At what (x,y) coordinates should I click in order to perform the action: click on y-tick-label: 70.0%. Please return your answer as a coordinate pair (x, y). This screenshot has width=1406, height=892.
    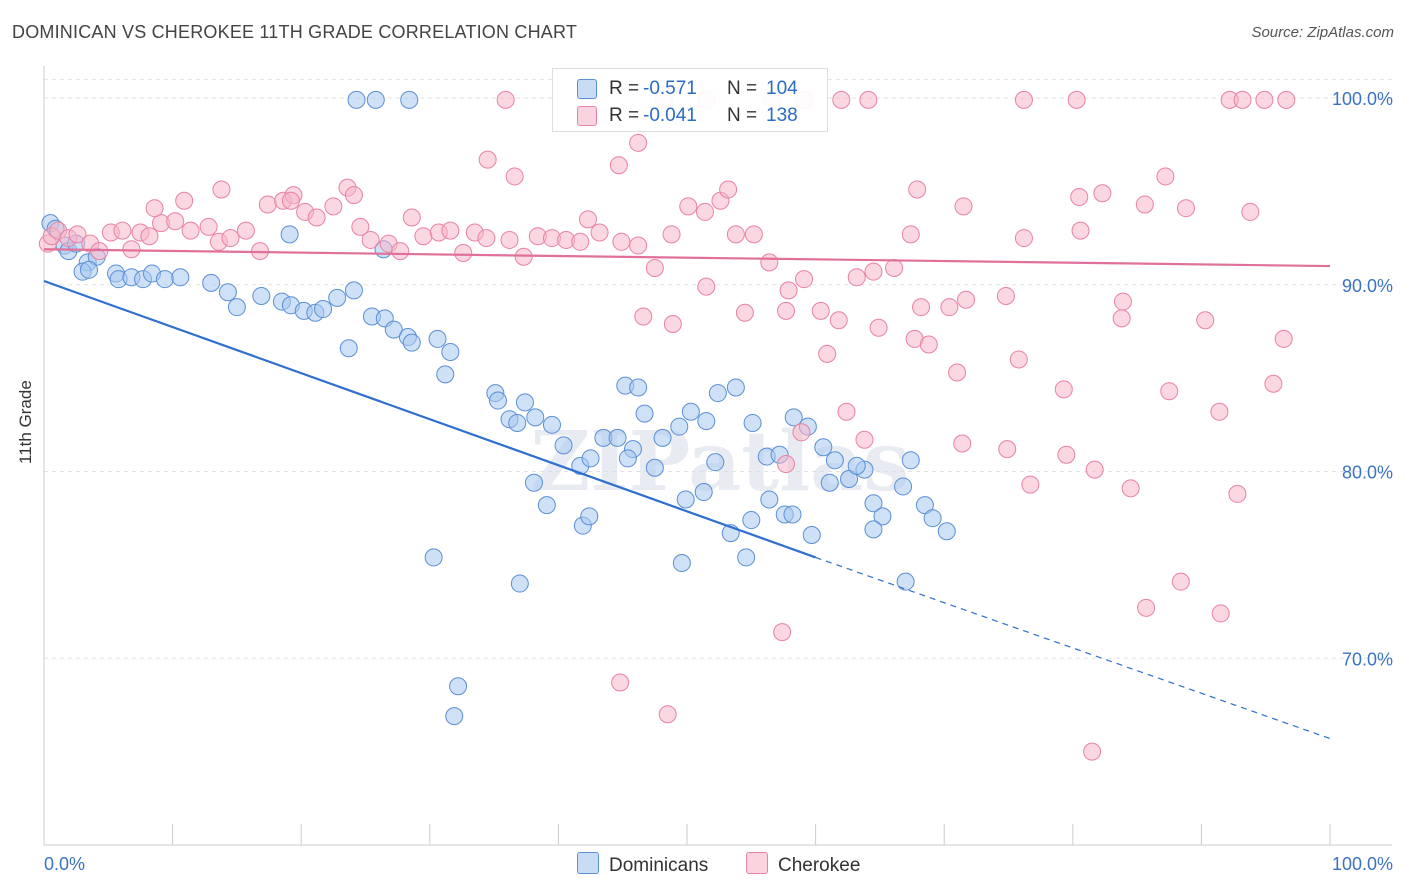
    Looking at the image, I should click on (1367, 659).